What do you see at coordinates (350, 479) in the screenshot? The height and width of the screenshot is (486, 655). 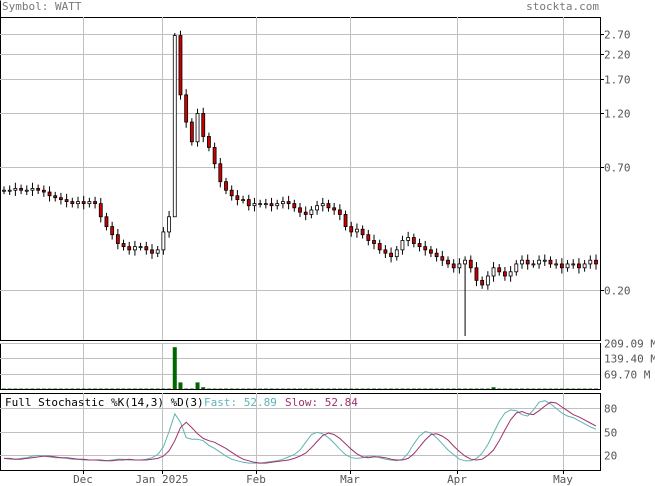 I see `x-tick-label: Mar` at bounding box center [350, 479].